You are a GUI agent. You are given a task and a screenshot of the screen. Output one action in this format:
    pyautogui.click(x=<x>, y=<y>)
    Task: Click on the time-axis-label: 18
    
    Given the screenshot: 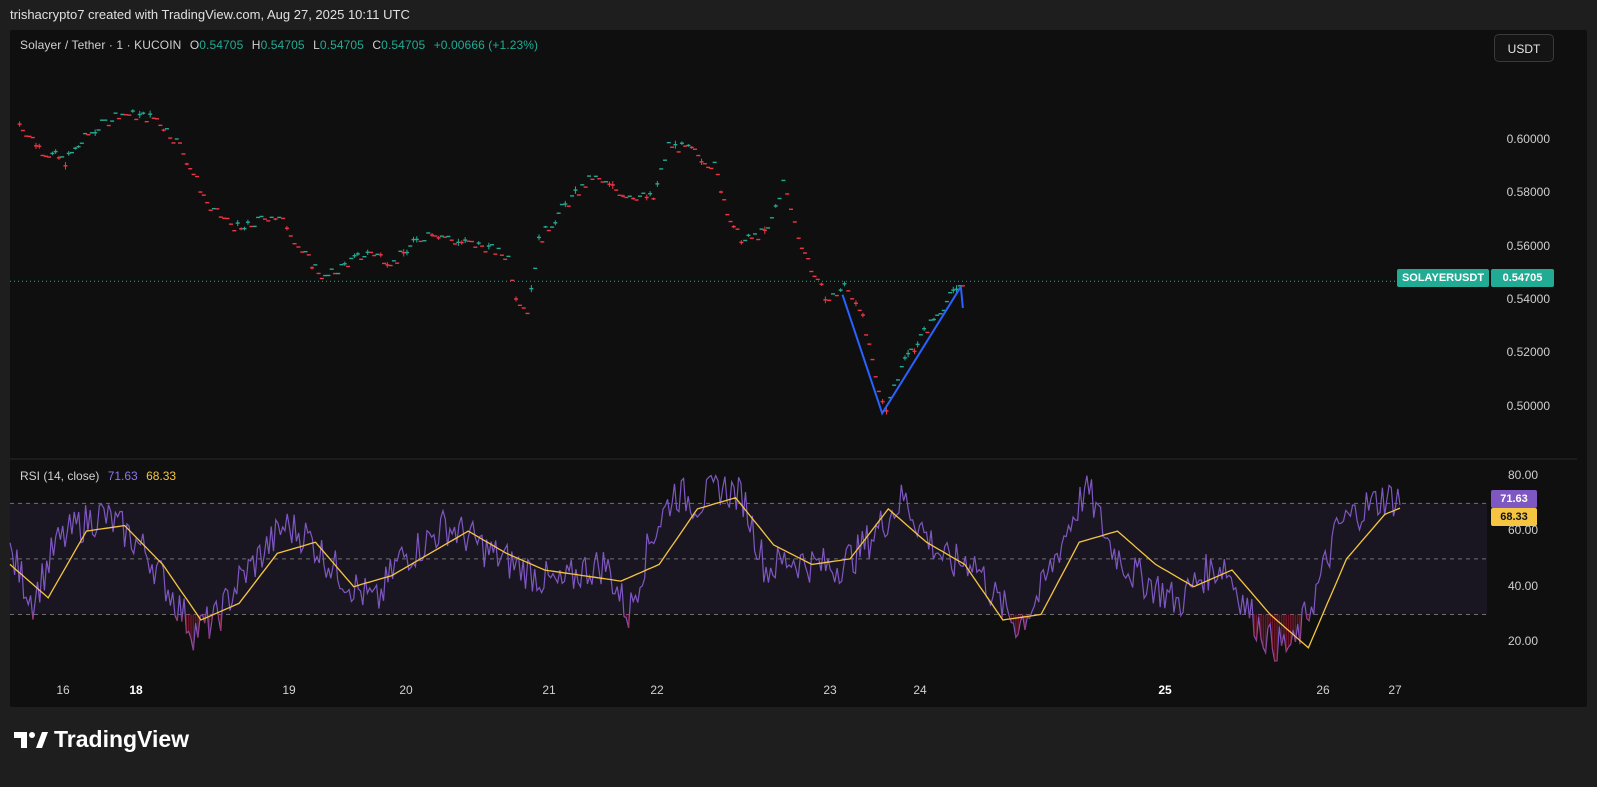 What is the action you would take?
    pyautogui.click(x=136, y=690)
    